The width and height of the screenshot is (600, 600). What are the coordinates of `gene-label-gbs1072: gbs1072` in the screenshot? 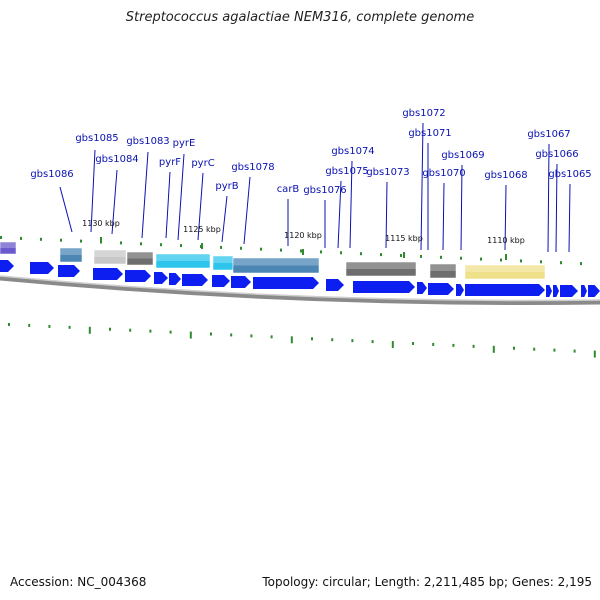 It's located at (423, 113).